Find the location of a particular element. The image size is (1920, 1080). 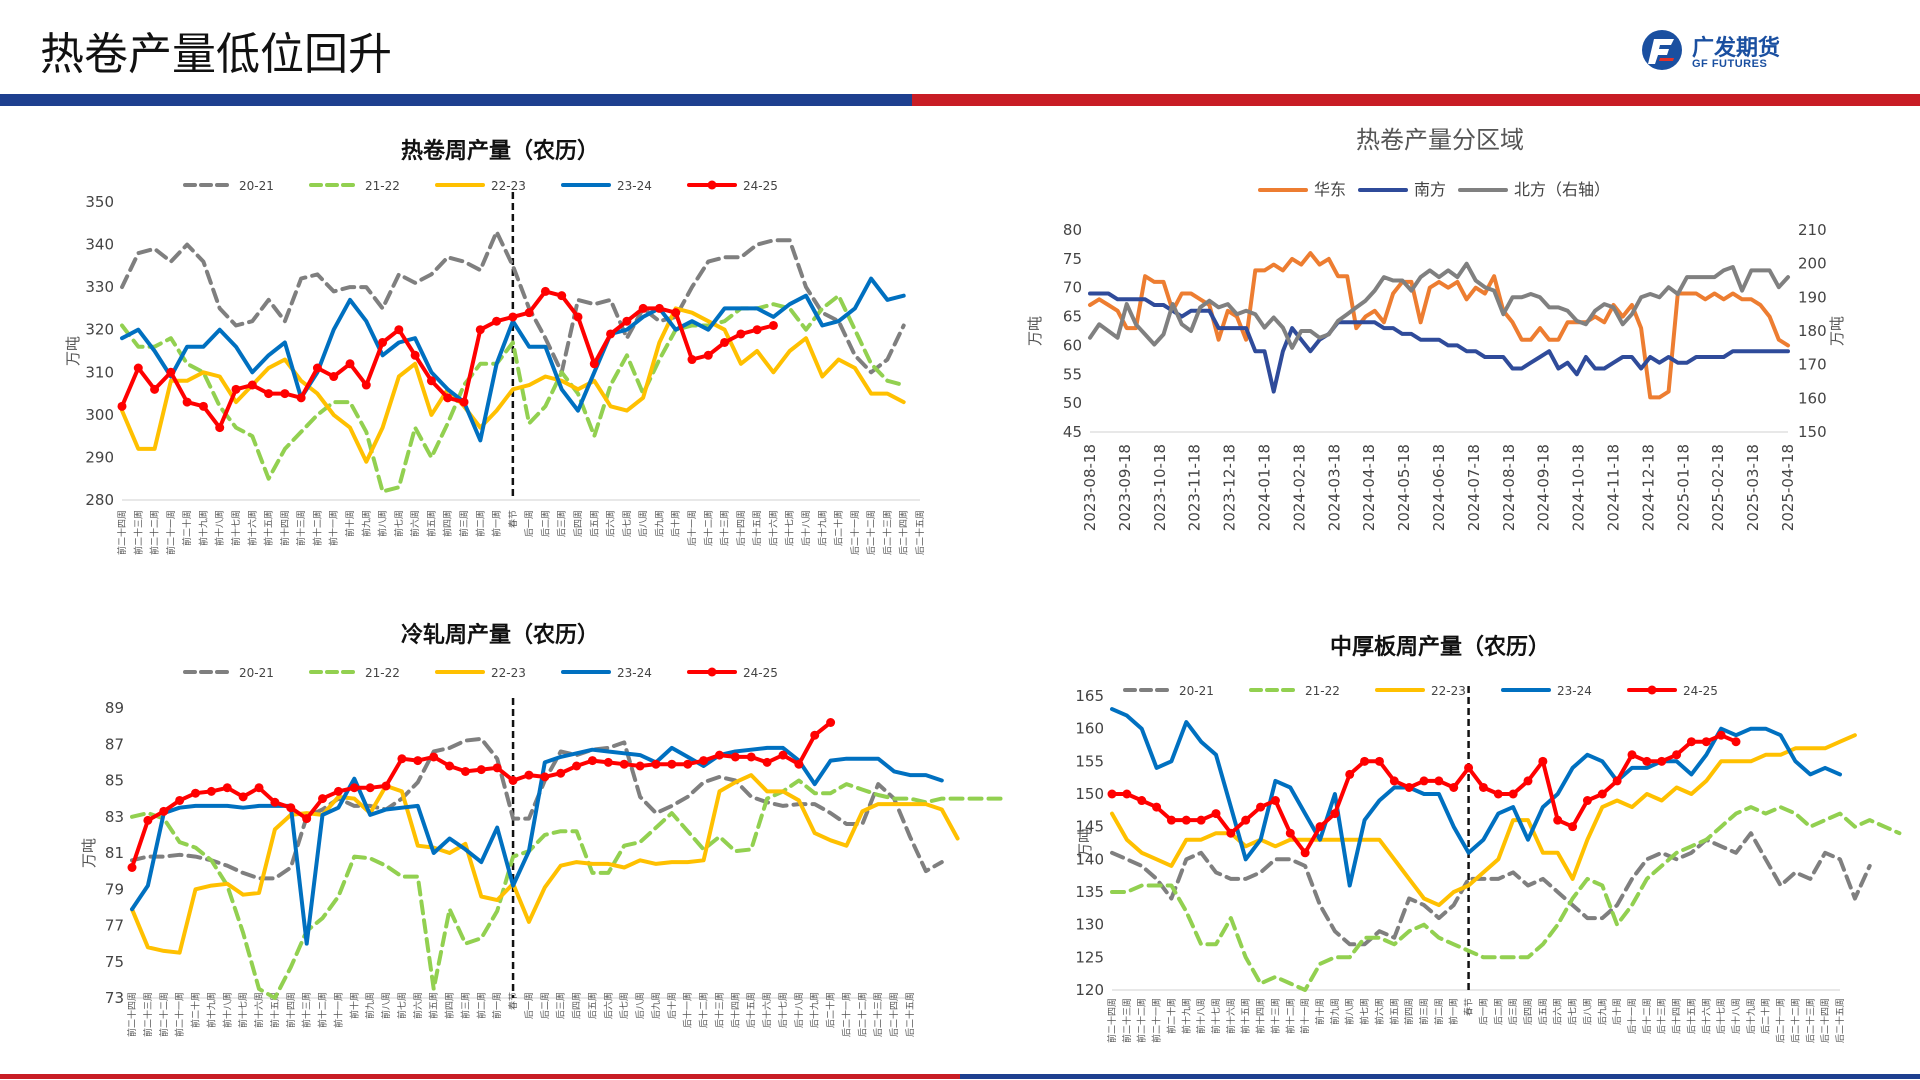

x-tick-label: 前十八周 is located at coordinates (220, 528).